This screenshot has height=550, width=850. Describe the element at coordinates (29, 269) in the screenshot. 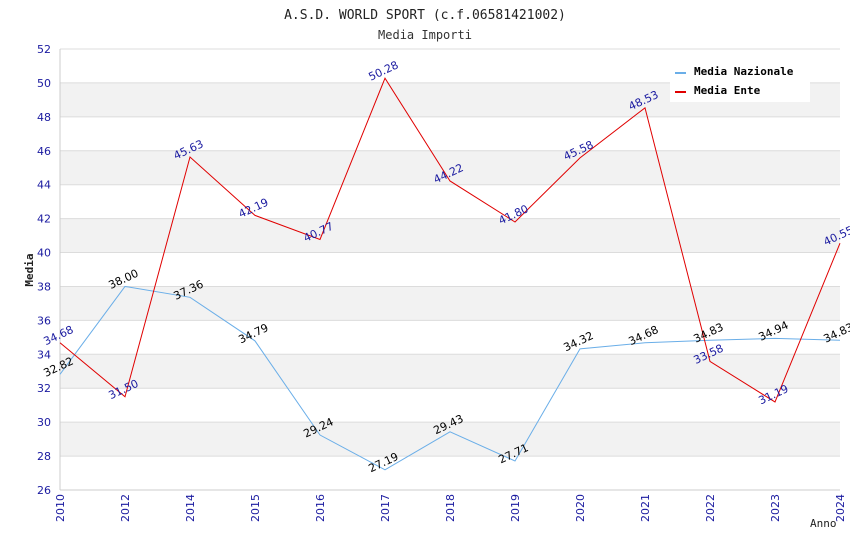

I see `y-axis-label: Media` at that location.